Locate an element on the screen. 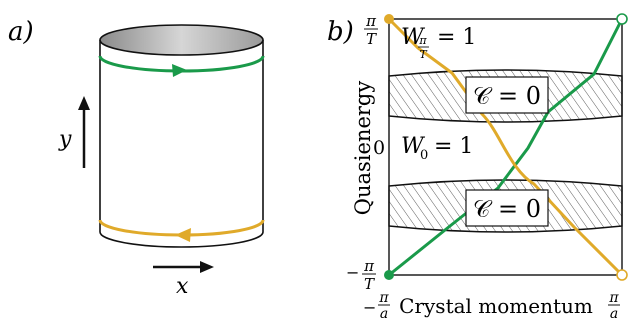  tick-left-num: π is located at coordinates (383, 298).